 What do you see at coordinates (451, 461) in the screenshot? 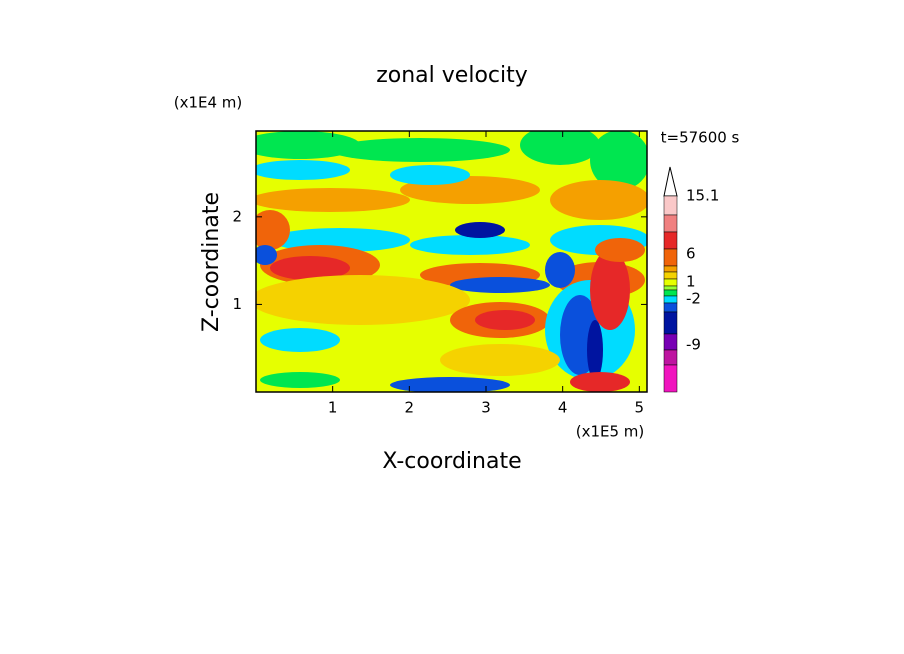
I see `x-axis-label: X-coordinate` at bounding box center [451, 461].